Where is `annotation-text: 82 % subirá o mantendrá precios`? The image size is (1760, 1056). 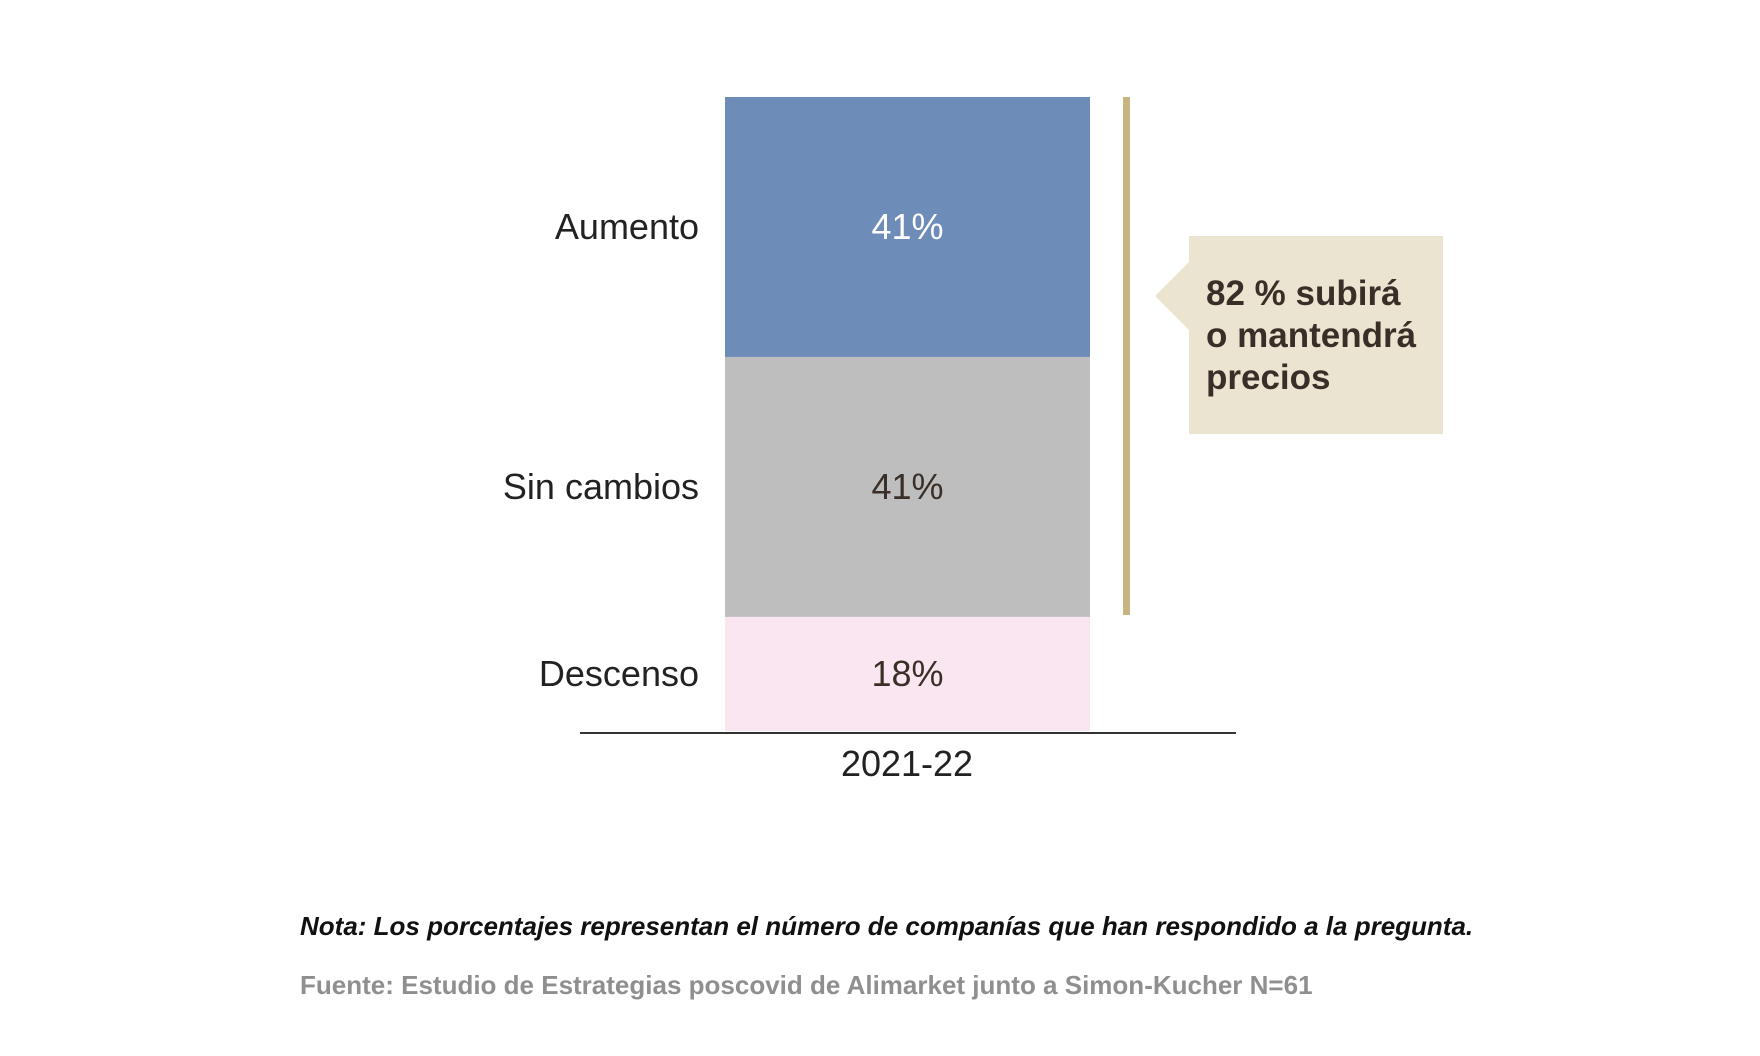
annotation-text: 82 % subirá o mantendrá precios is located at coordinates (1326, 336).